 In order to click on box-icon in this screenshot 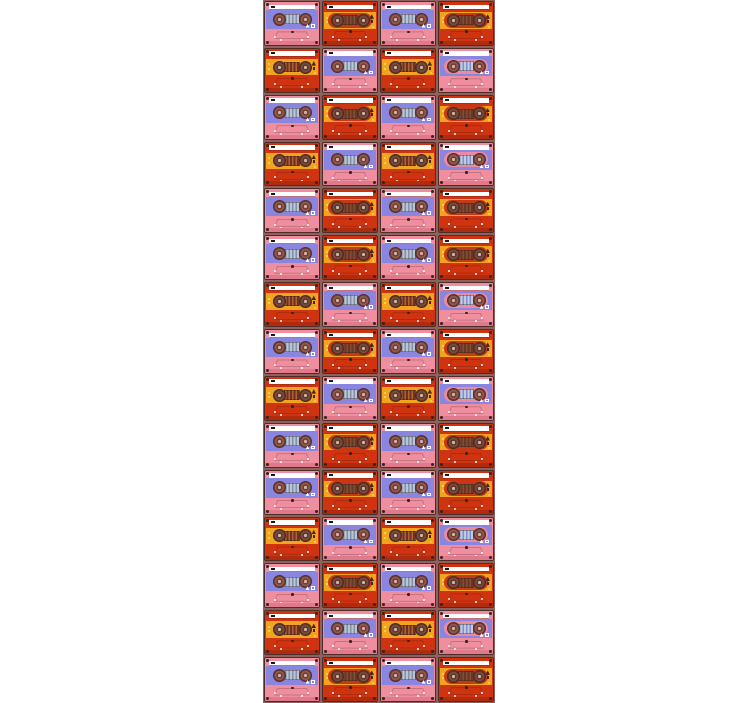, I will do `click(313, 588)`.